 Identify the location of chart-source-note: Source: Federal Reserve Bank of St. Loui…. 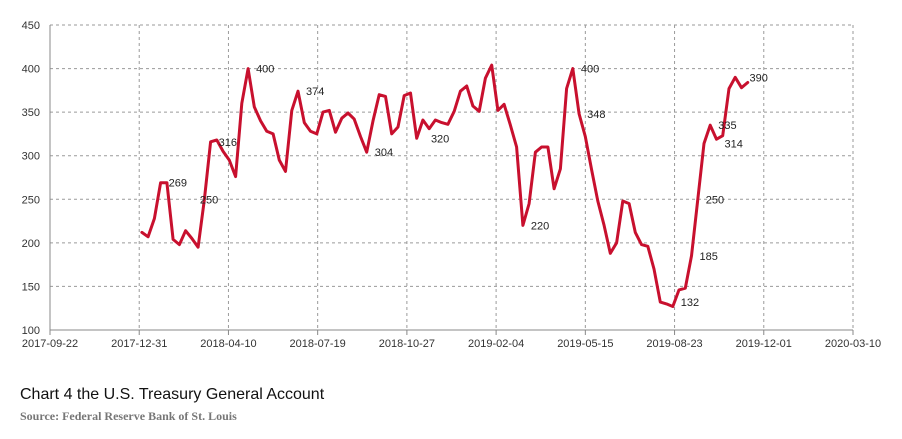
(128, 416).